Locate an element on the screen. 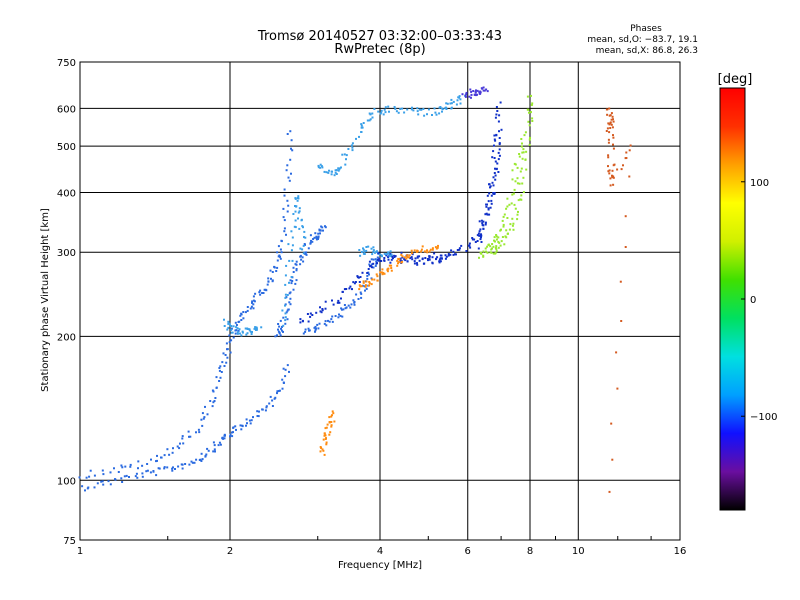  colorbar-label: [deg] is located at coordinates (735, 79).